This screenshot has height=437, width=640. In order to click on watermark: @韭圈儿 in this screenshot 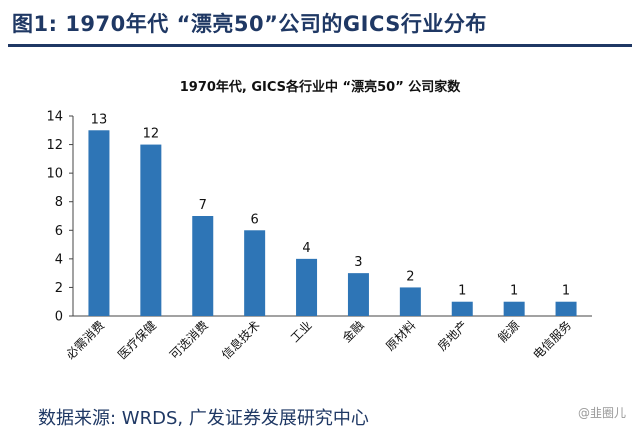, I will do `click(601, 413)`.